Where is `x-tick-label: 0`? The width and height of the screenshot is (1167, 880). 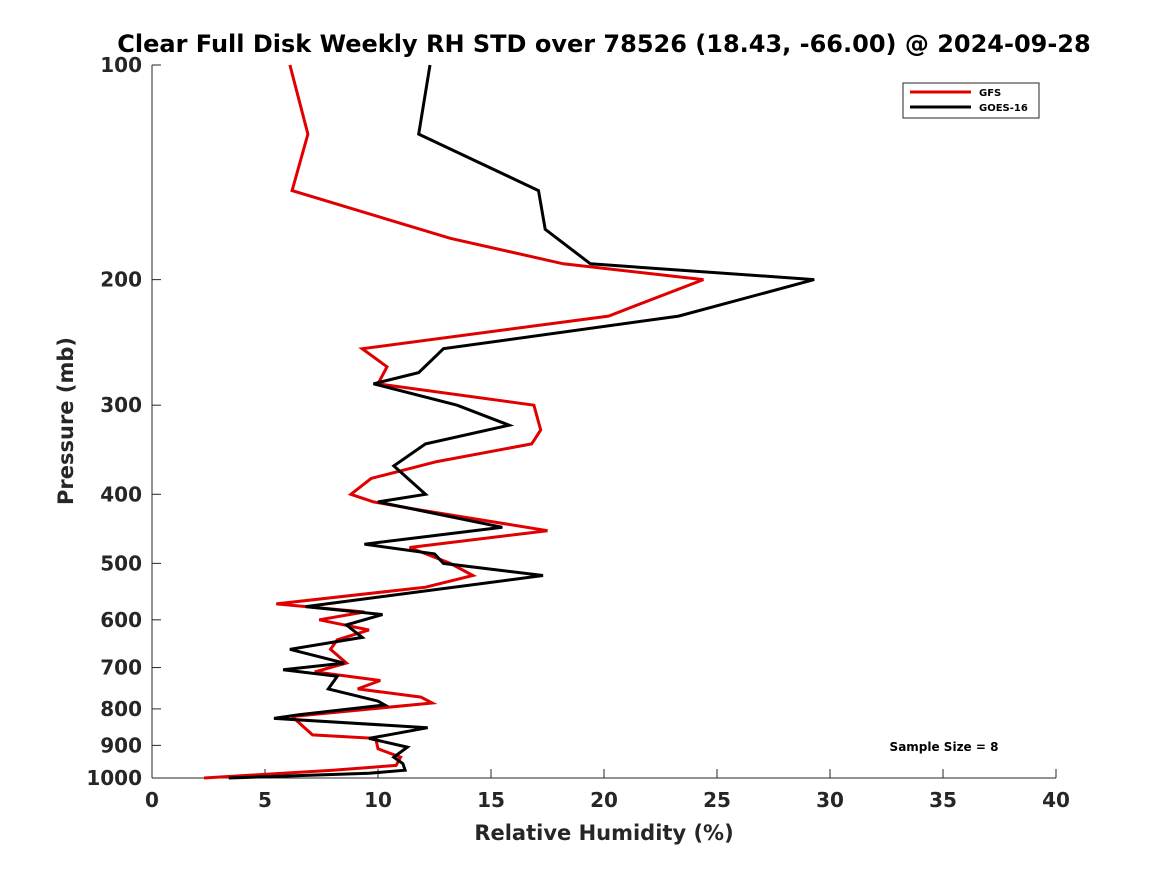
x-tick-label: 0 is located at coordinates (152, 800).